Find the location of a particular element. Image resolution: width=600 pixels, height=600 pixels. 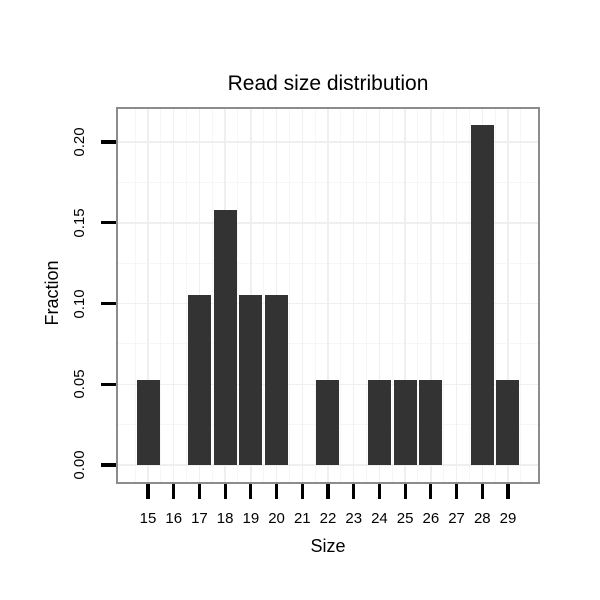

x-tick-label: 17 is located at coordinates (199, 518).